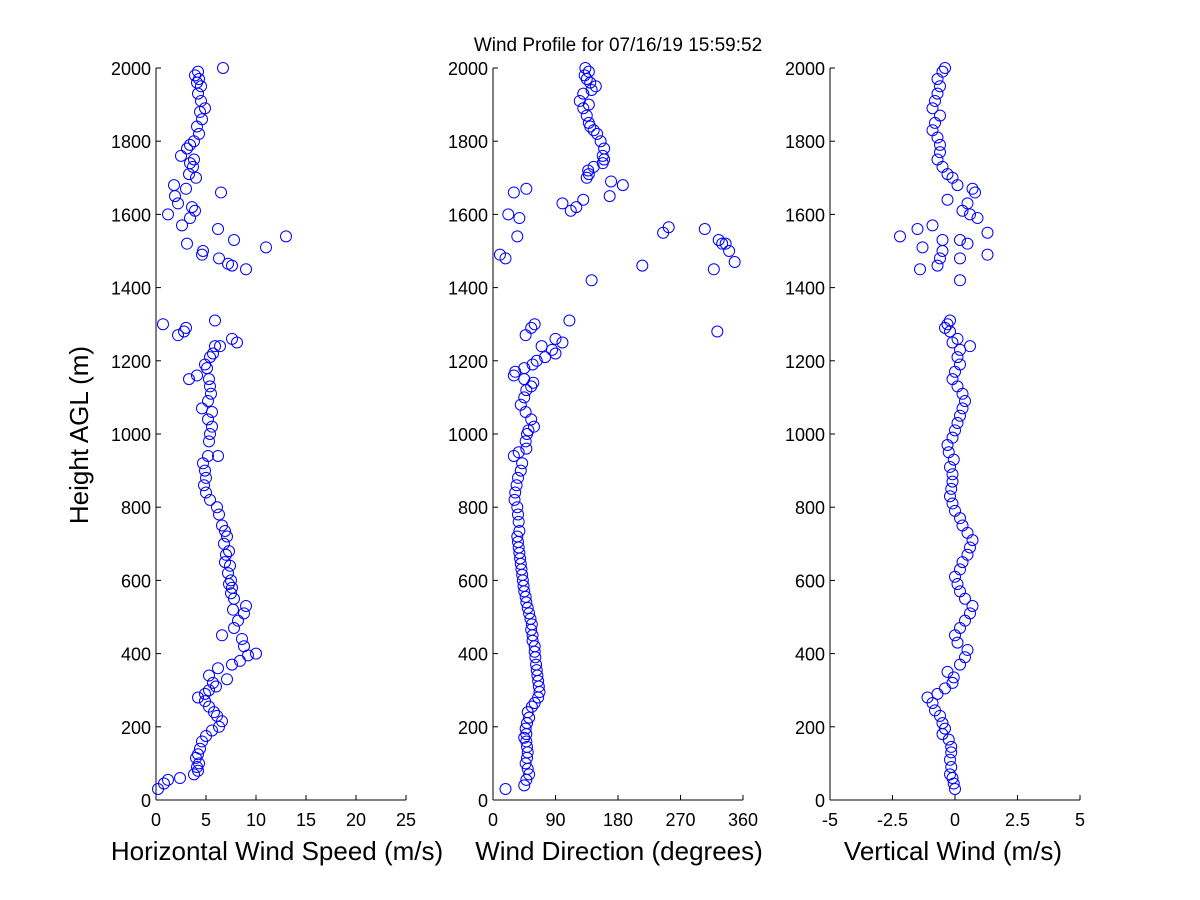 The image size is (1200, 900). What do you see at coordinates (805, 69) in the screenshot?
I see `y-tick-label: 2000` at bounding box center [805, 69].